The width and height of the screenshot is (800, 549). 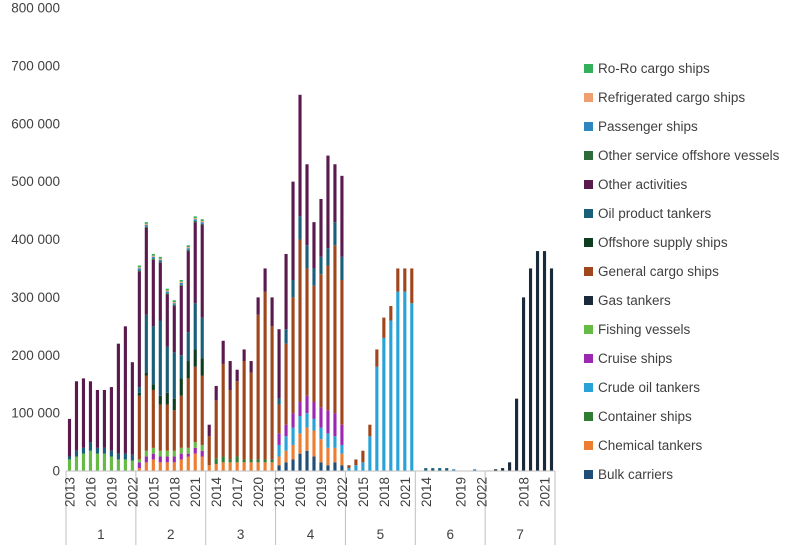 What do you see at coordinates (655, 213) in the screenshot?
I see `legend-label: Oil product tankers` at bounding box center [655, 213].